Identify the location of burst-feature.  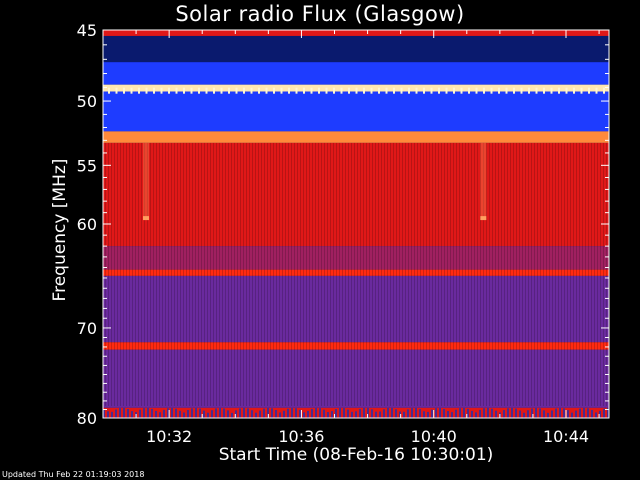
(145, 179).